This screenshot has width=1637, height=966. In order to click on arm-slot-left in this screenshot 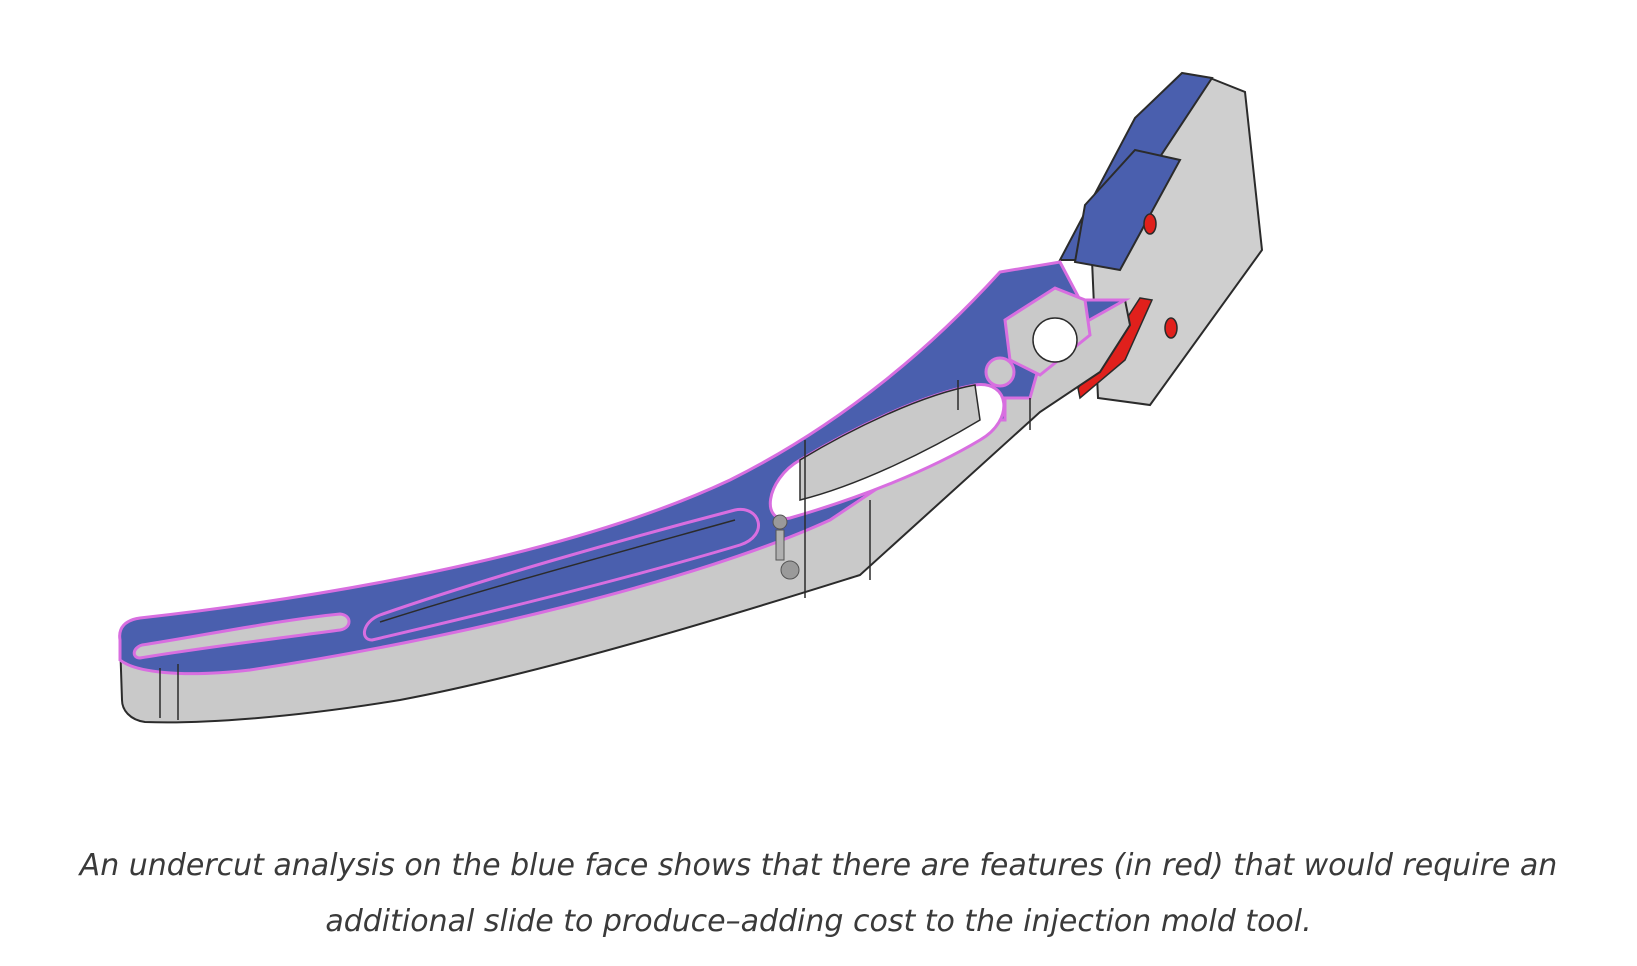, I will do `click(241, 636)`.